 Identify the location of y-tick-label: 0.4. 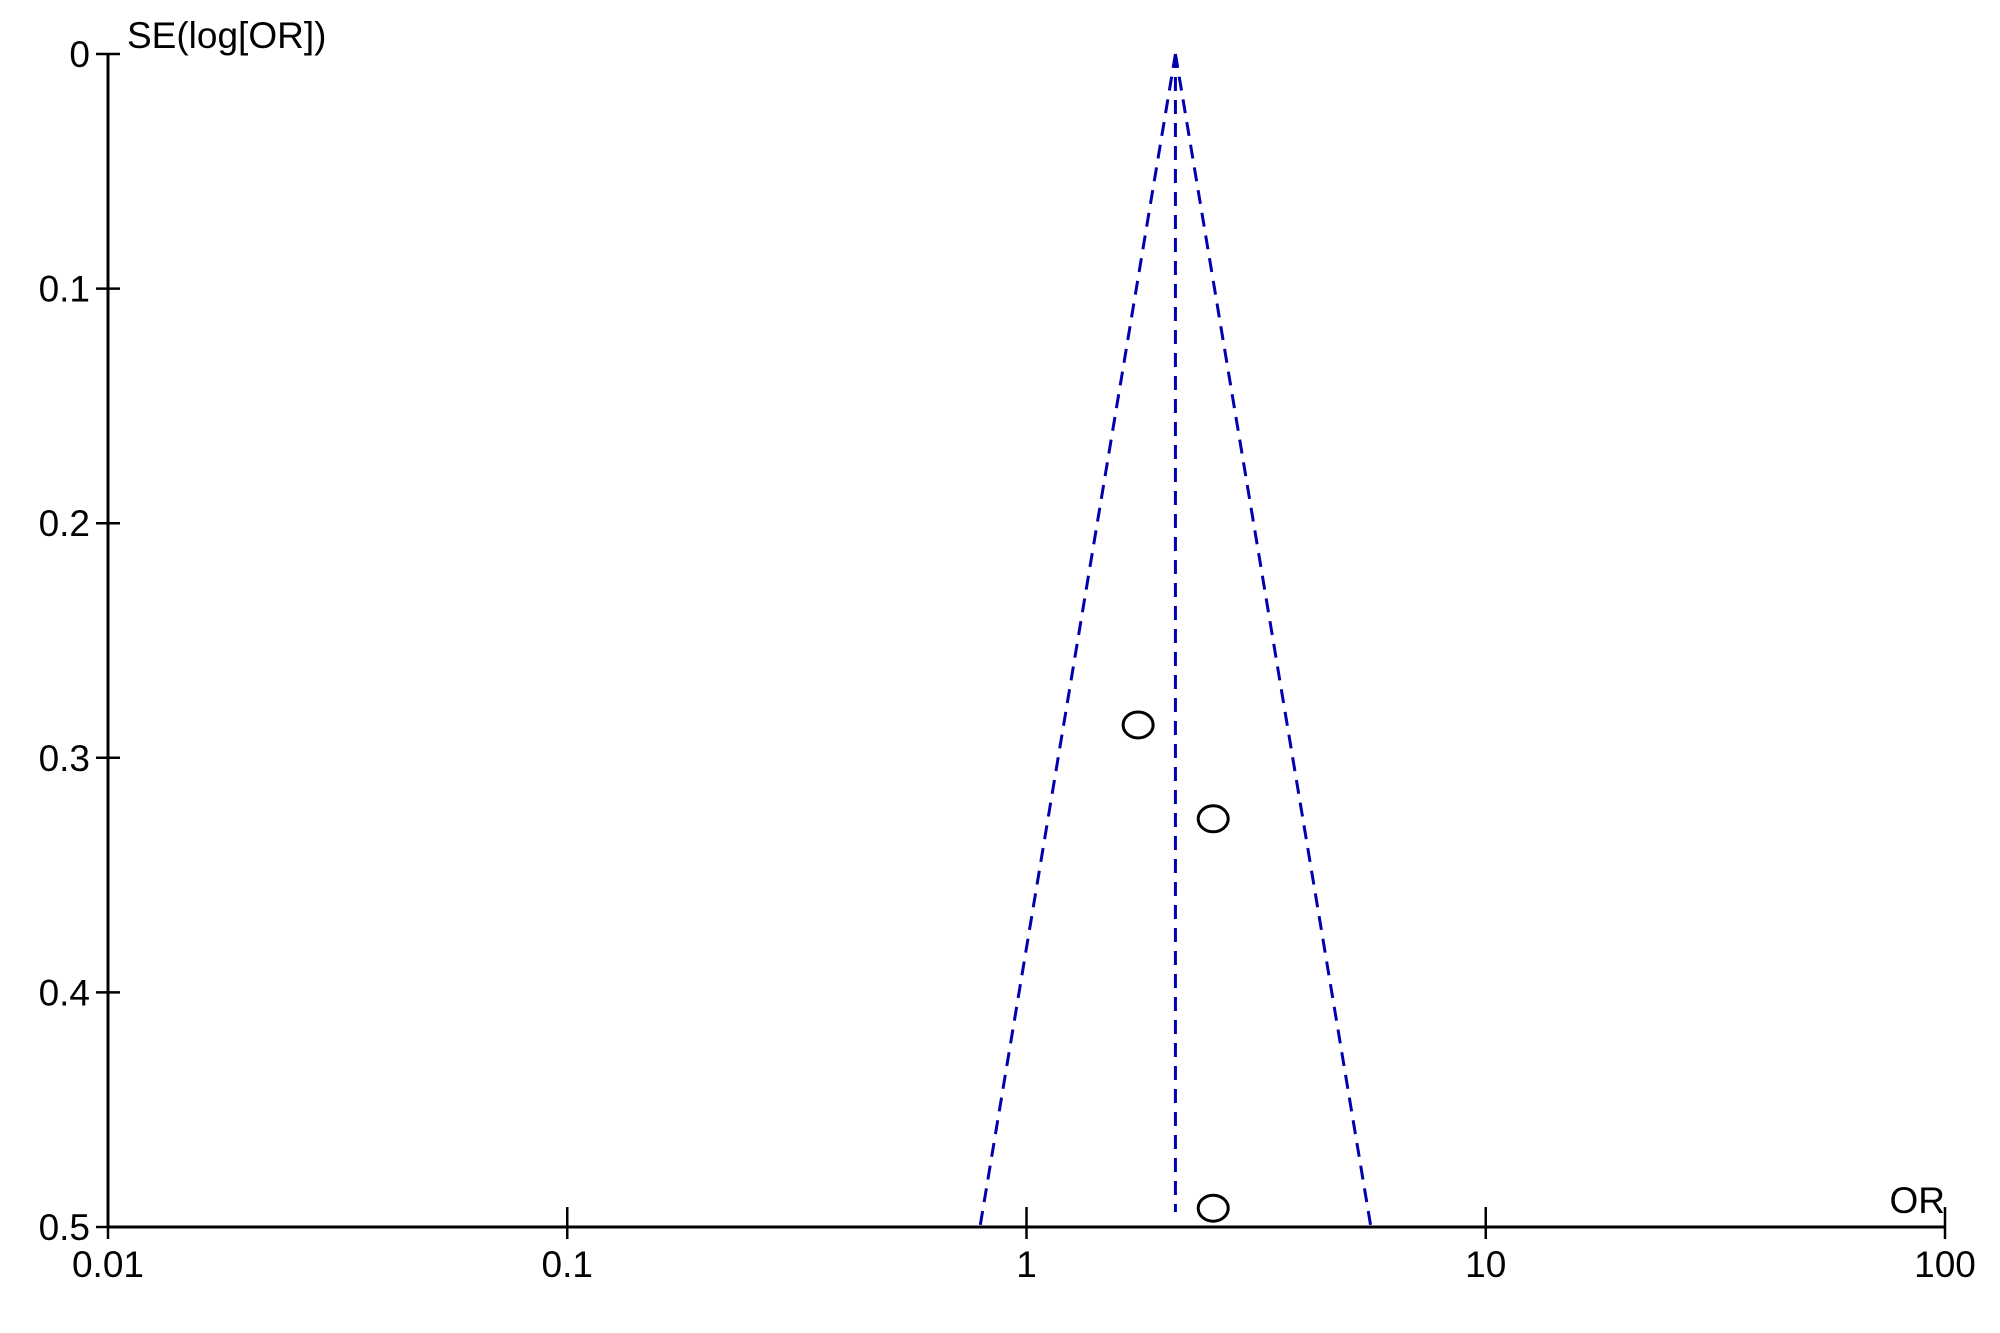
(64, 992).